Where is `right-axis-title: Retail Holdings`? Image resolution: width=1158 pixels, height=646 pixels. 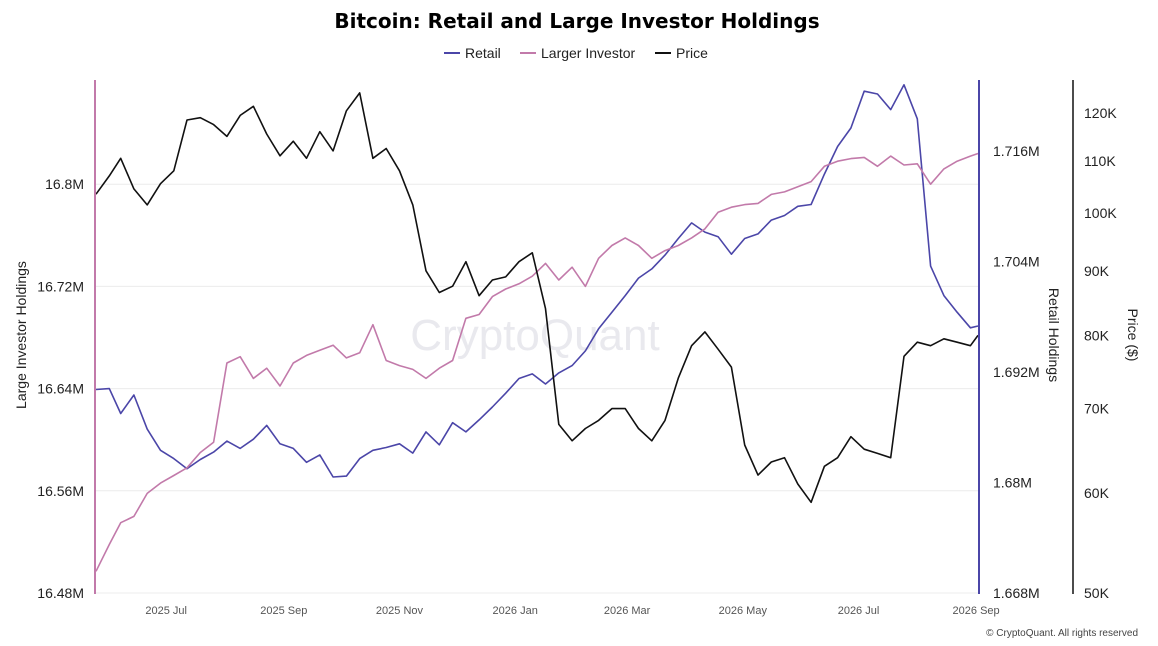
right-axis-title: Retail Holdings is located at coordinates (1054, 335).